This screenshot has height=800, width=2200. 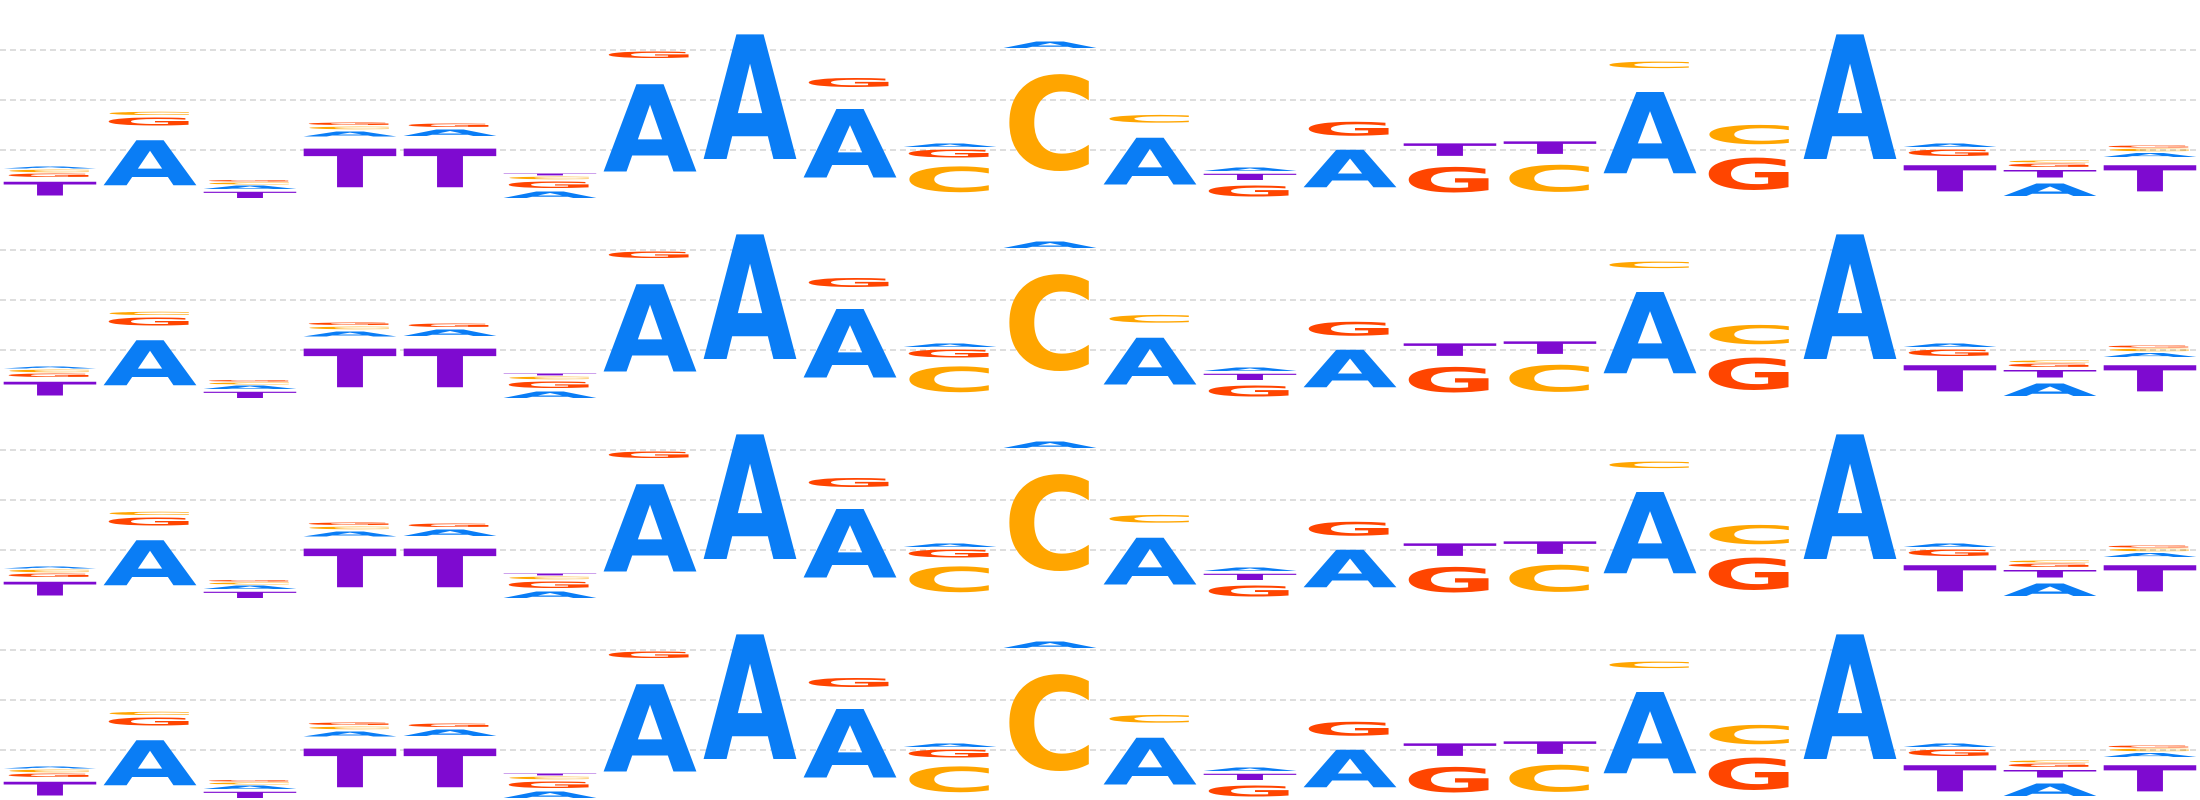 What do you see at coordinates (950, 571) in the screenshot?
I see `logo-column-10: CGA` at bounding box center [950, 571].